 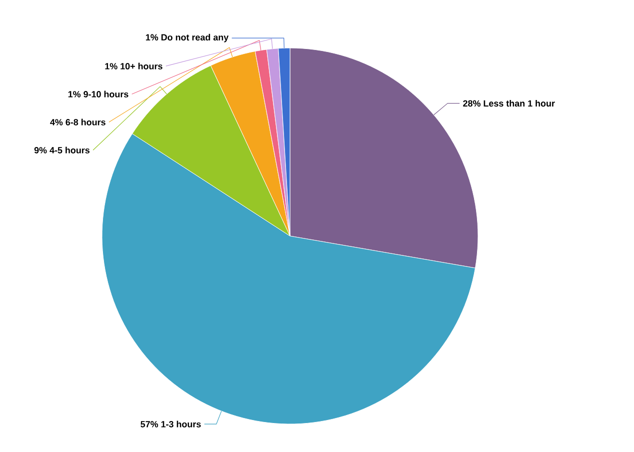 What do you see at coordinates (106, 94) in the screenshot?
I see `slice-label: 9-10 hours` at bounding box center [106, 94].